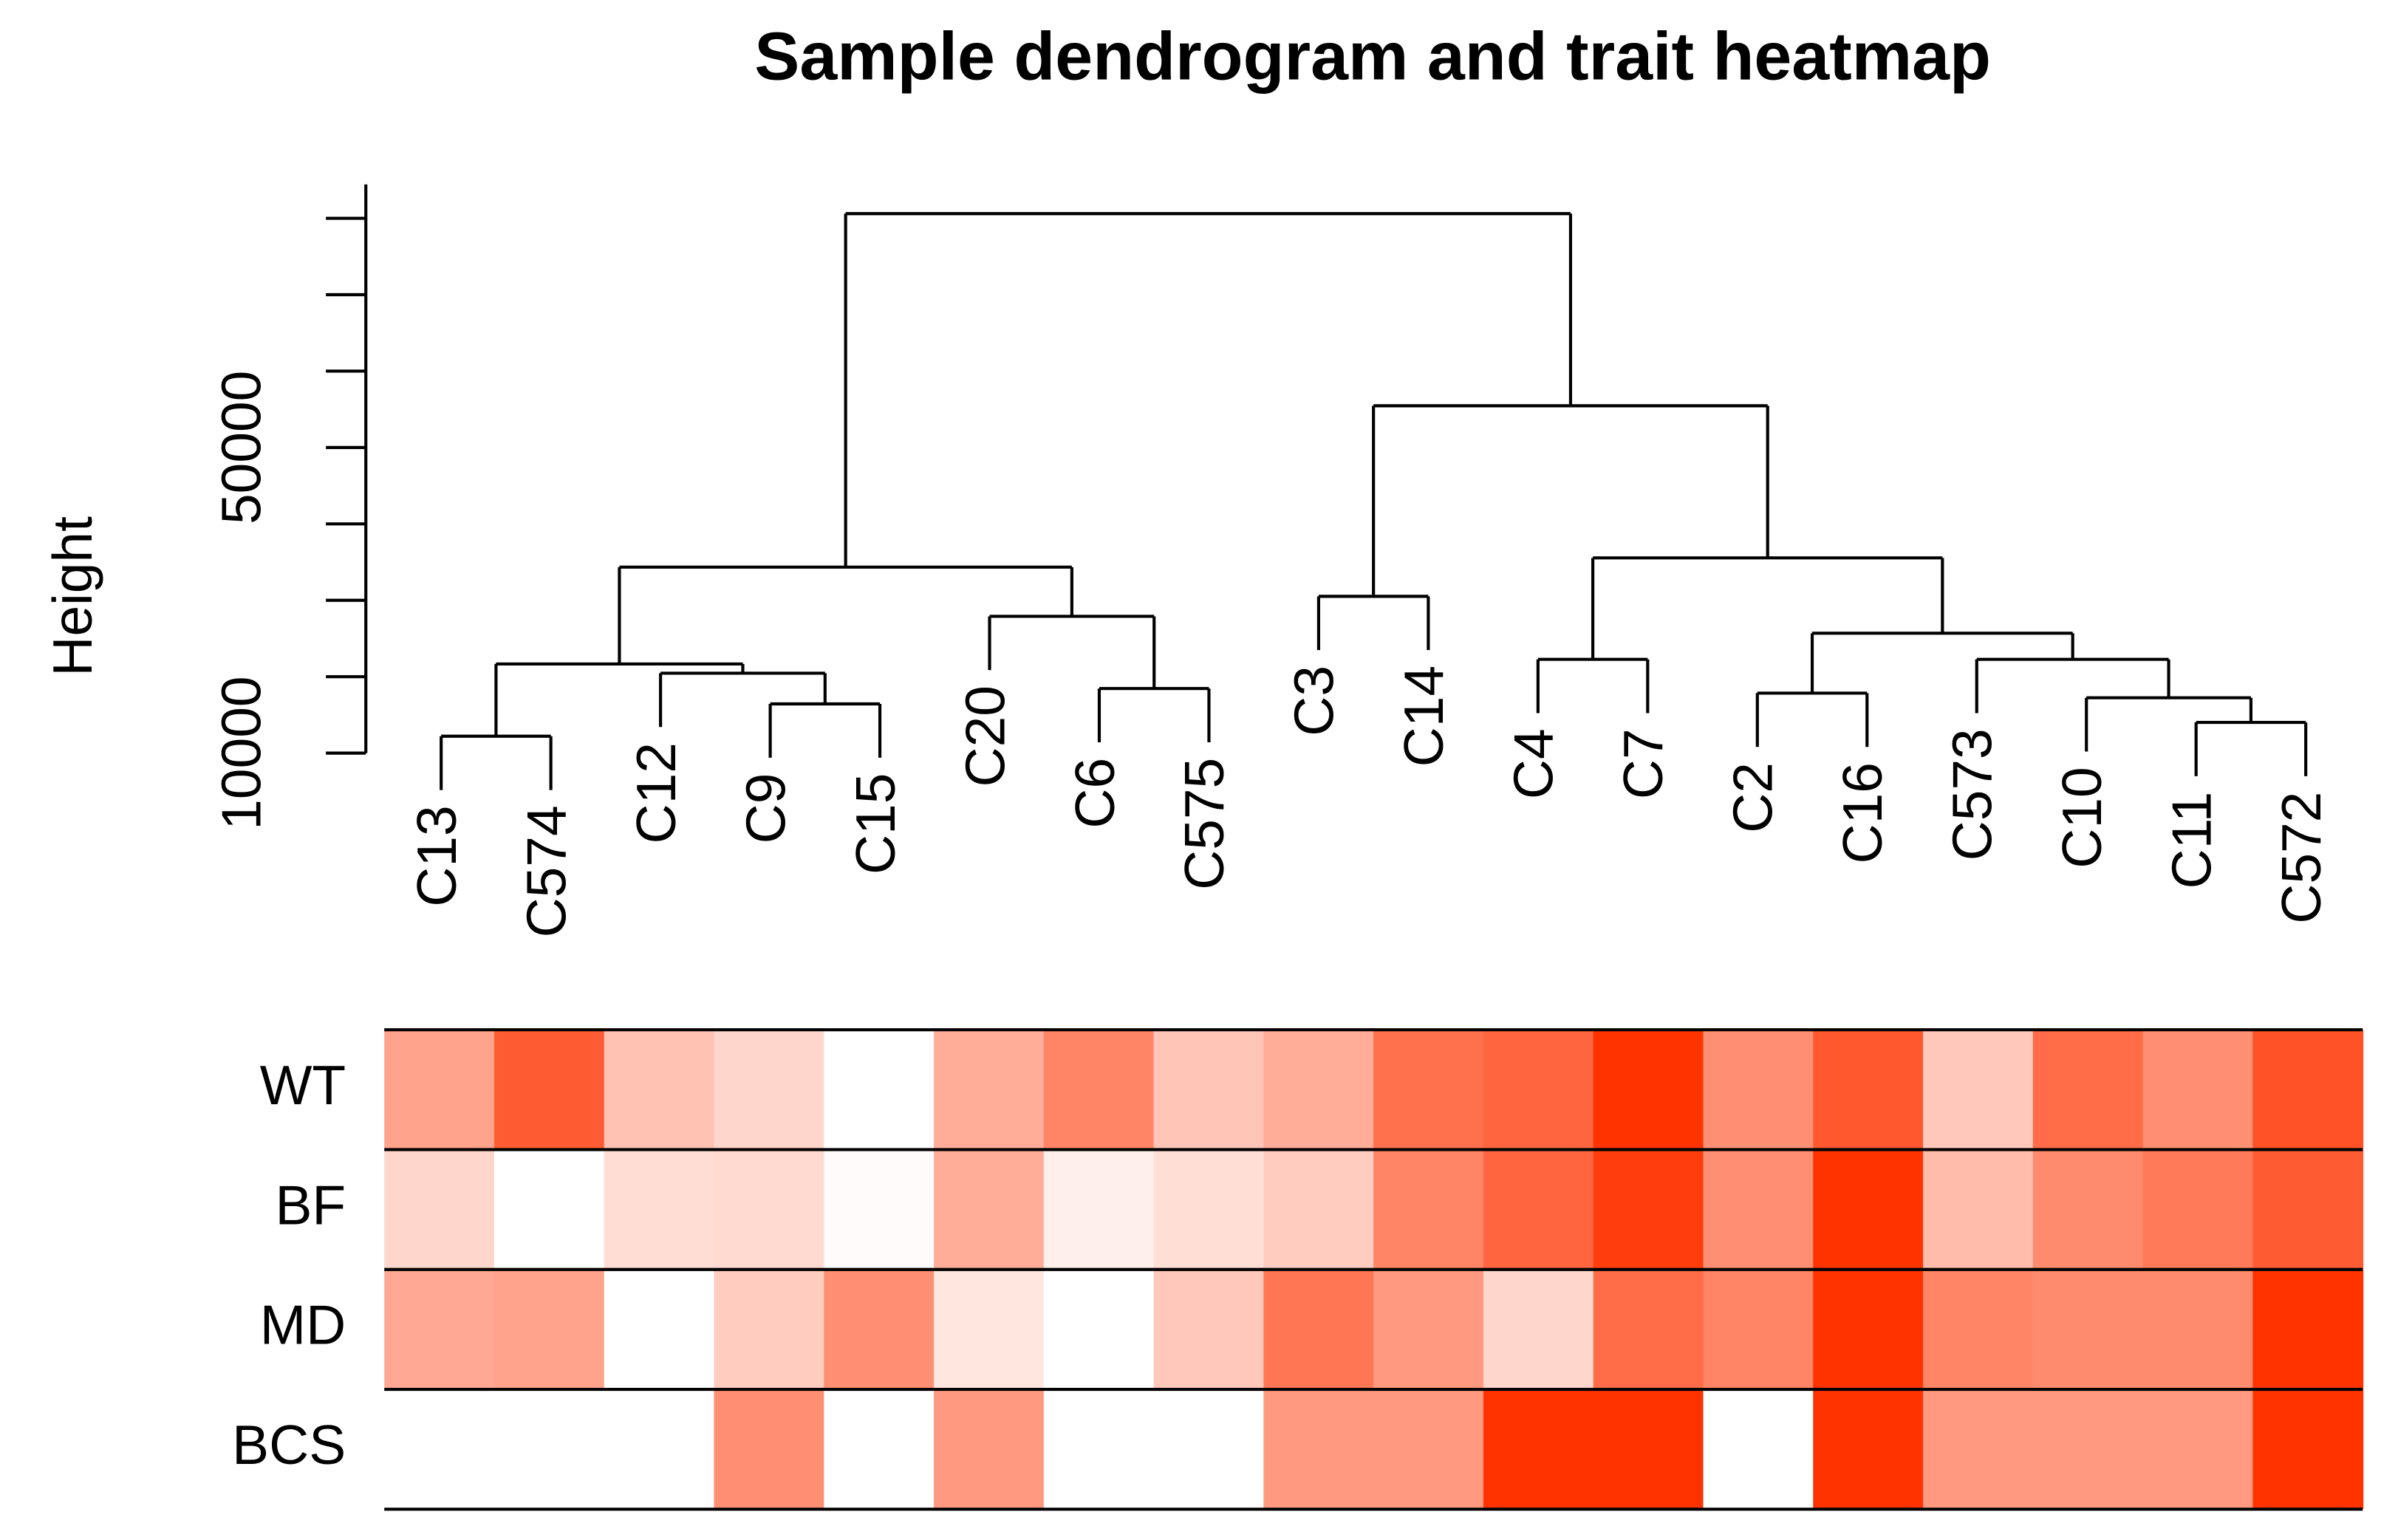 The height and width of the screenshot is (1540, 2398). Describe the element at coordinates (2082, 817) in the screenshot. I see `leaf-label: C10` at that location.